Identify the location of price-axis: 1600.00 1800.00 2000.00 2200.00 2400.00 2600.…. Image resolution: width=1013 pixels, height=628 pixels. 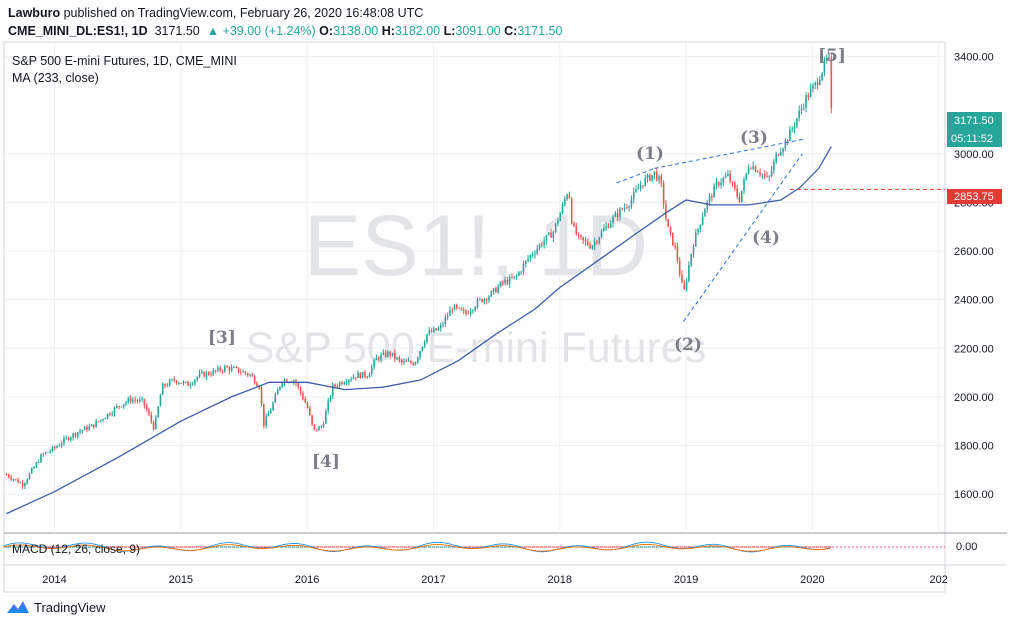
(974, 277).